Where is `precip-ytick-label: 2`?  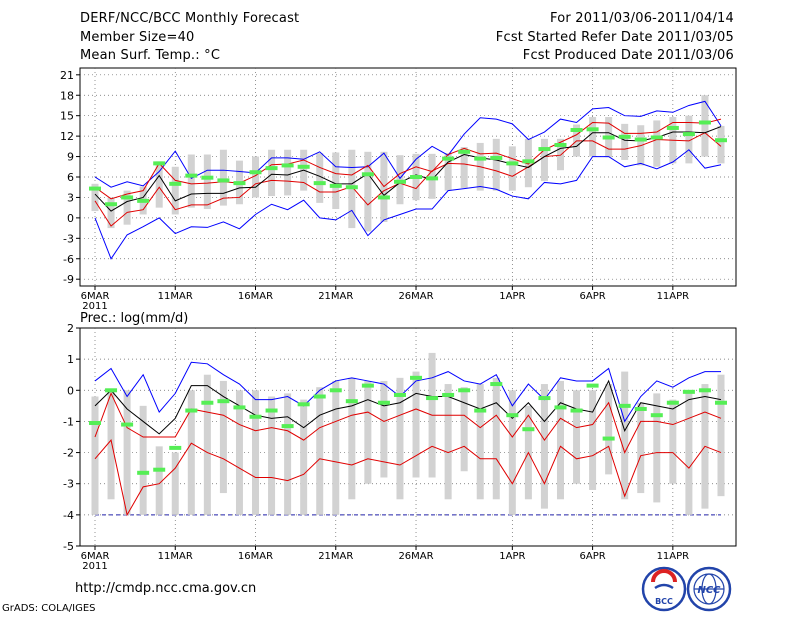 precip-ytick-label: 2 is located at coordinates (70, 328).